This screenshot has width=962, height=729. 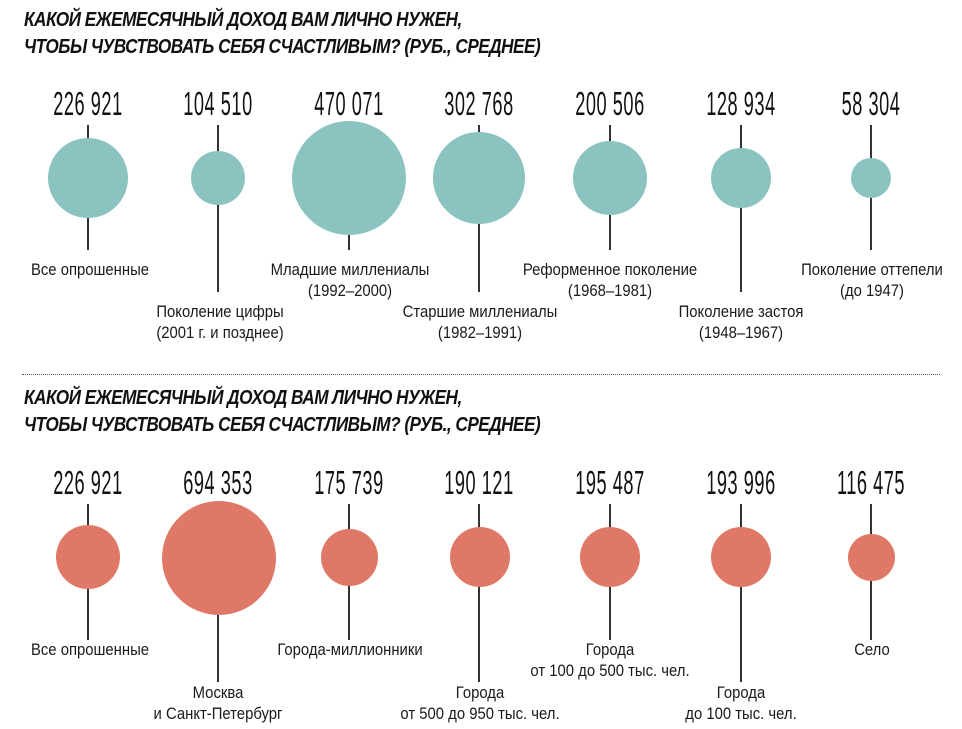 What do you see at coordinates (610, 270) in the screenshot?
I see `label-line: Реформенное поколение` at bounding box center [610, 270].